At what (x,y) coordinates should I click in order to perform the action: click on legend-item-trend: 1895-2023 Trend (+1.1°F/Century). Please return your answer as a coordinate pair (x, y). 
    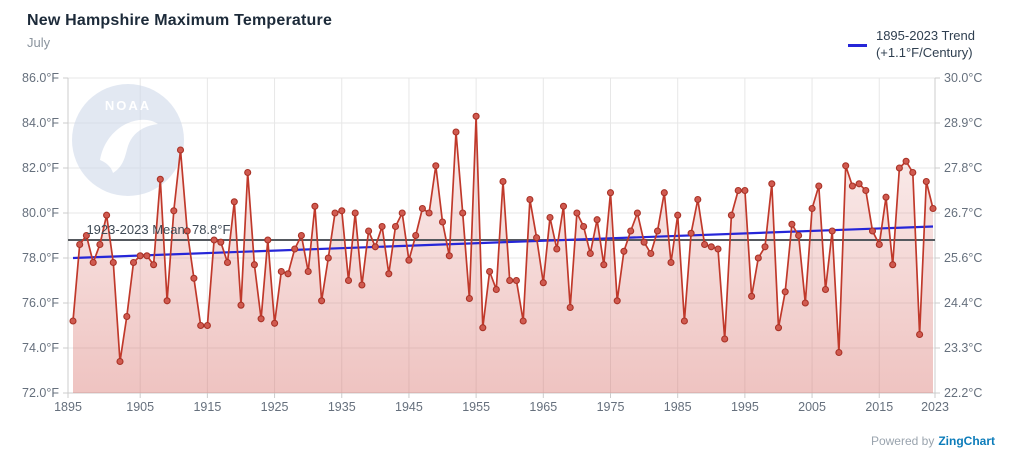
    Looking at the image, I should click on (911, 44).